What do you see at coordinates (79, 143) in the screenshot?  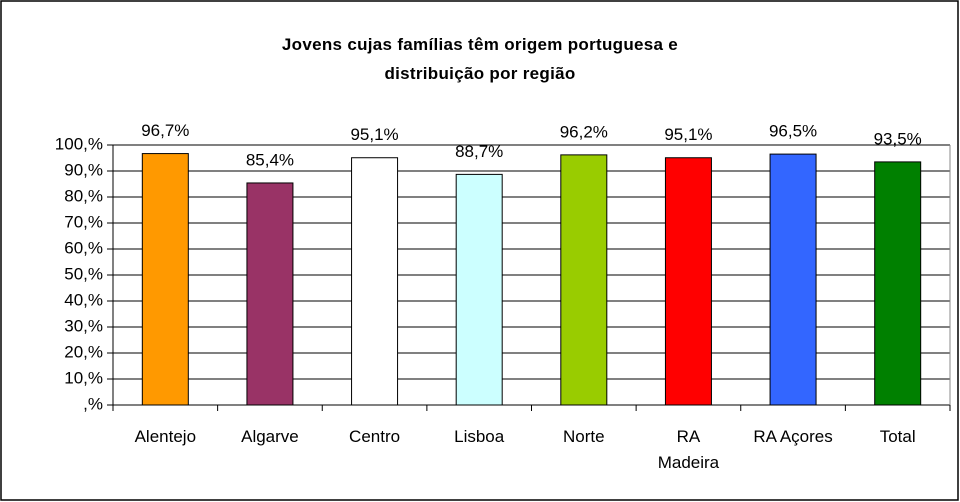 I see `y-tick-label: 100,%` at bounding box center [79, 143].